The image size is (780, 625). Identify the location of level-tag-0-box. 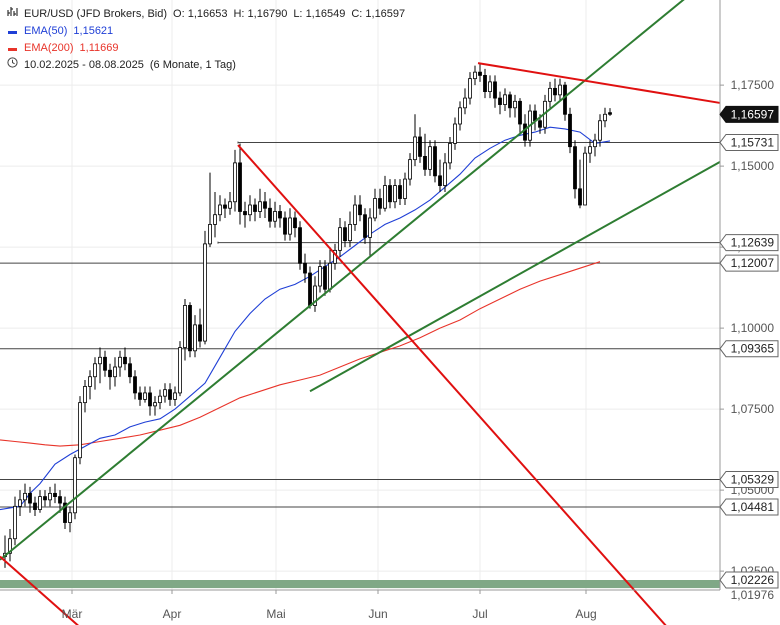
(749, 142).